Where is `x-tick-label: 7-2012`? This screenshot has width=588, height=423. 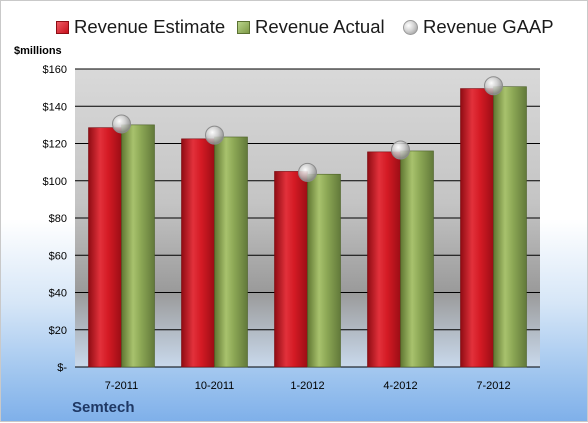
x-tick-label: 7-2012 is located at coordinates (493, 386).